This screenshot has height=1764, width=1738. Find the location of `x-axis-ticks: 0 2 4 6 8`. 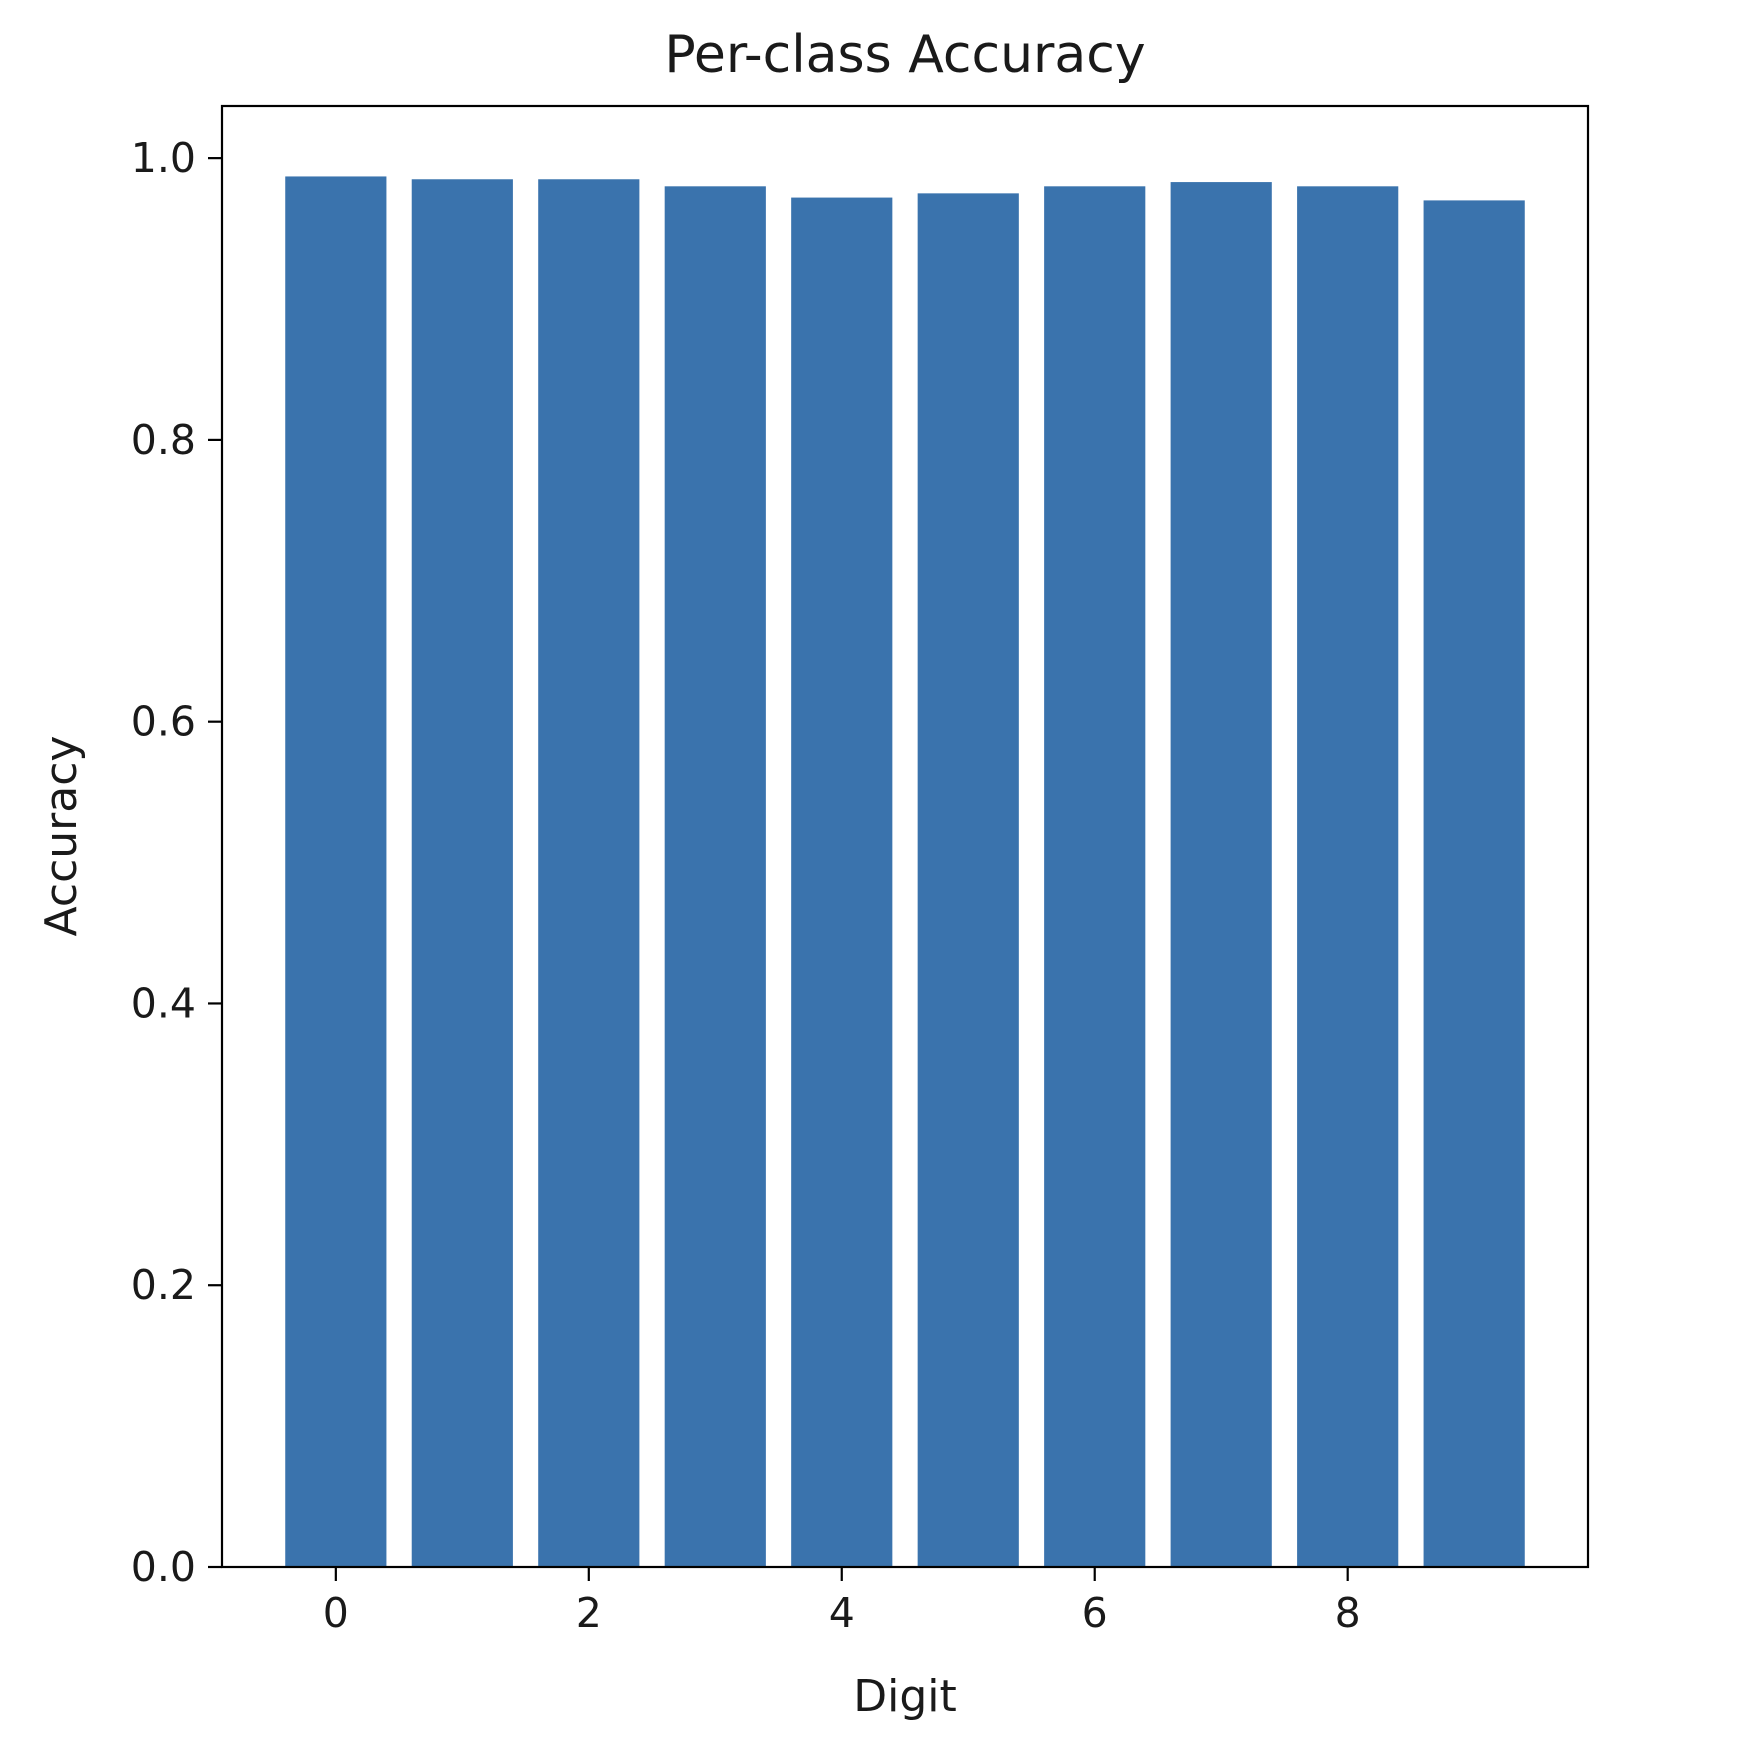

x-axis-ticks: 0 2 4 6 8 is located at coordinates (842, 1602).